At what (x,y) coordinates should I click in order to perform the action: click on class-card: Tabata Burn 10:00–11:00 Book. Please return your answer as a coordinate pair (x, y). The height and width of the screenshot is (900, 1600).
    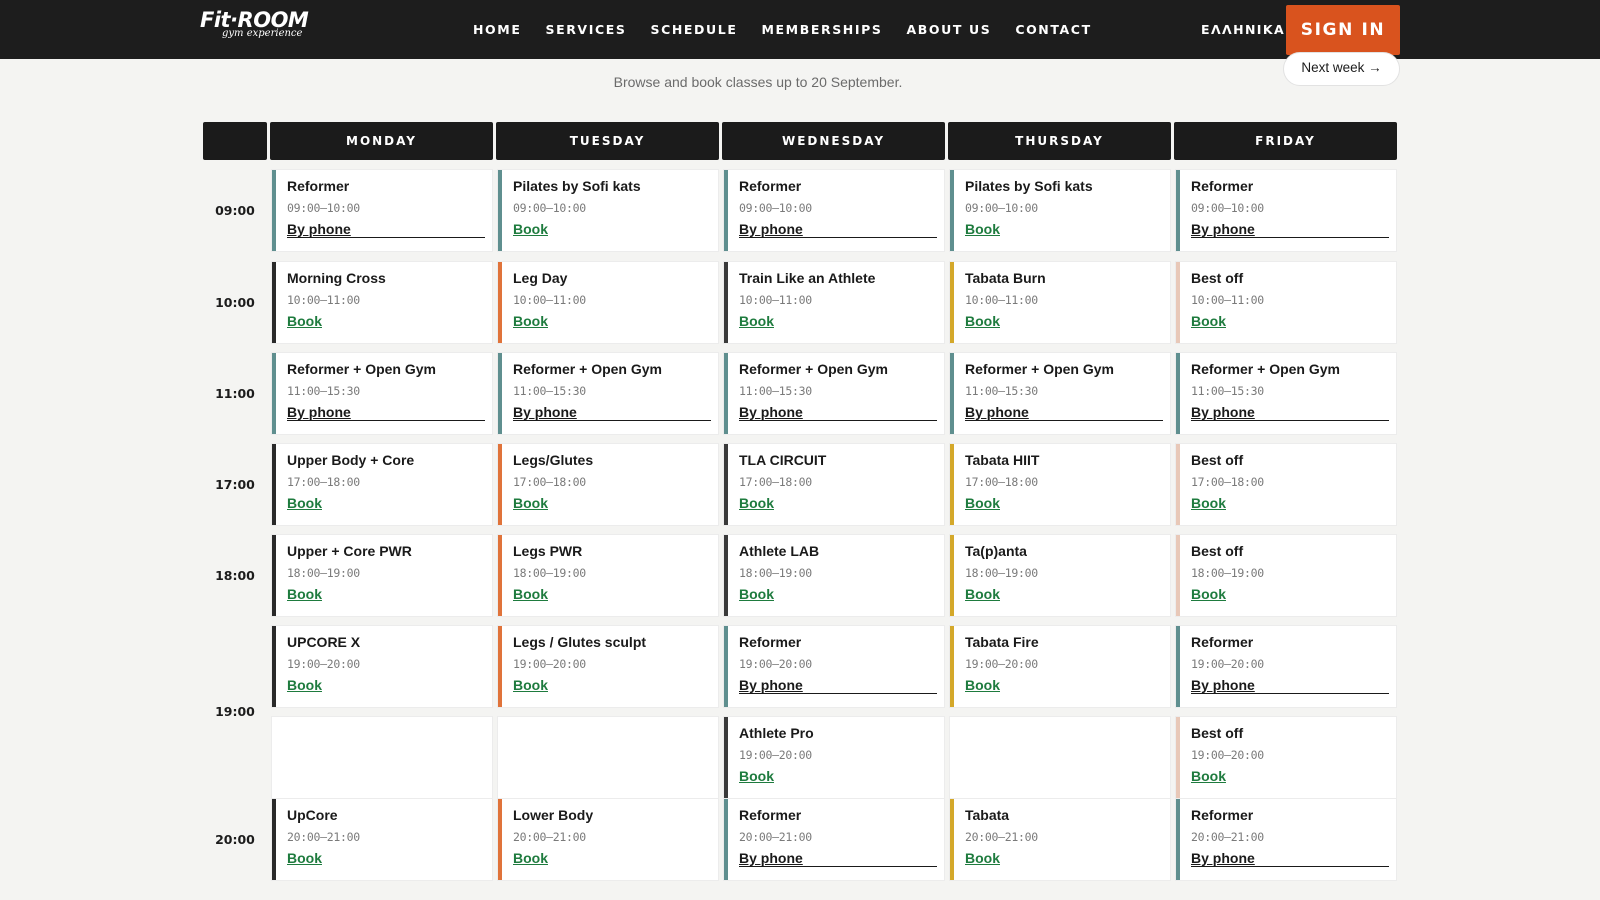
    Looking at the image, I should click on (1060, 302).